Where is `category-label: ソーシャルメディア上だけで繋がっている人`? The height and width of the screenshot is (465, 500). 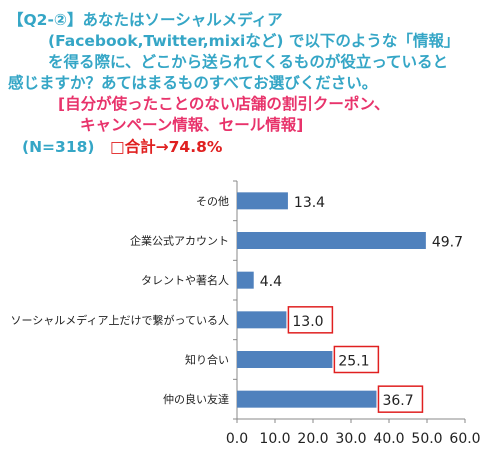 category-label: ソーシャルメディア上だけで繋がっている人 is located at coordinates (120, 320).